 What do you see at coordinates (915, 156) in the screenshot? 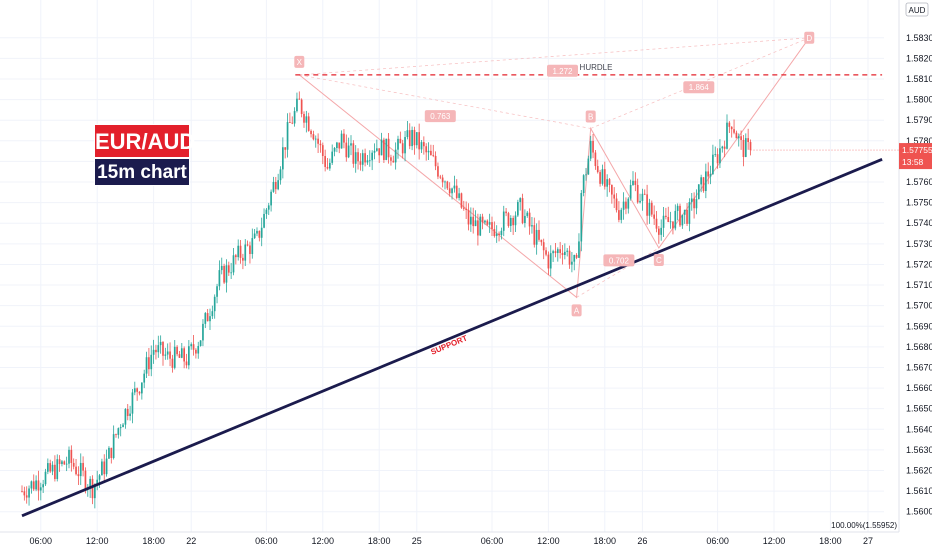
I see `last-price-tag-bg` at bounding box center [915, 156].